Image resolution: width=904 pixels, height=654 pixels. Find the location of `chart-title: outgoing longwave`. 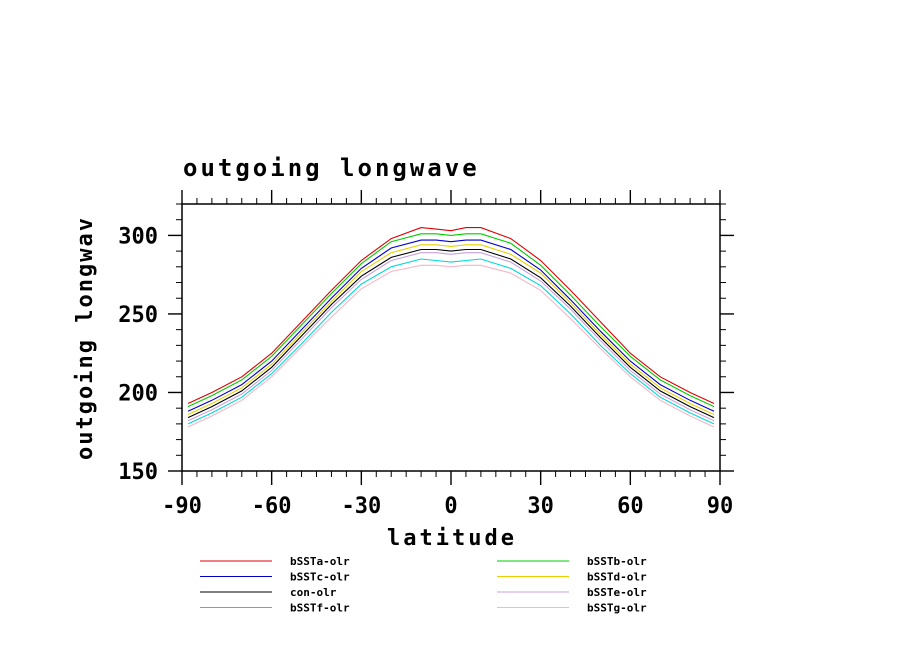

chart-title: outgoing longwave is located at coordinates (331, 168).